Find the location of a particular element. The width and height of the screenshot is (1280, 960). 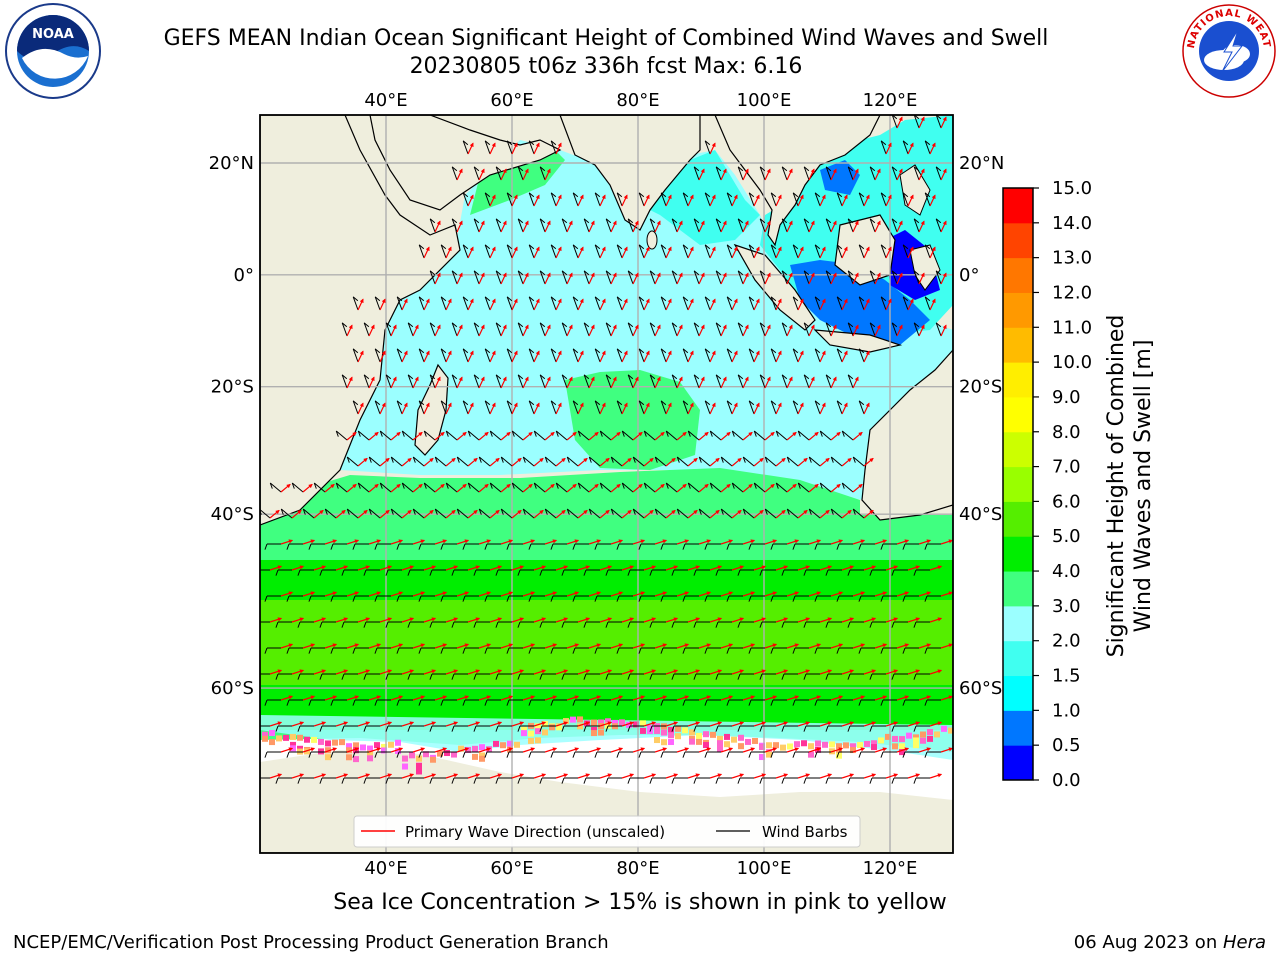

bay-of-bengal is located at coordinates (700, 197).